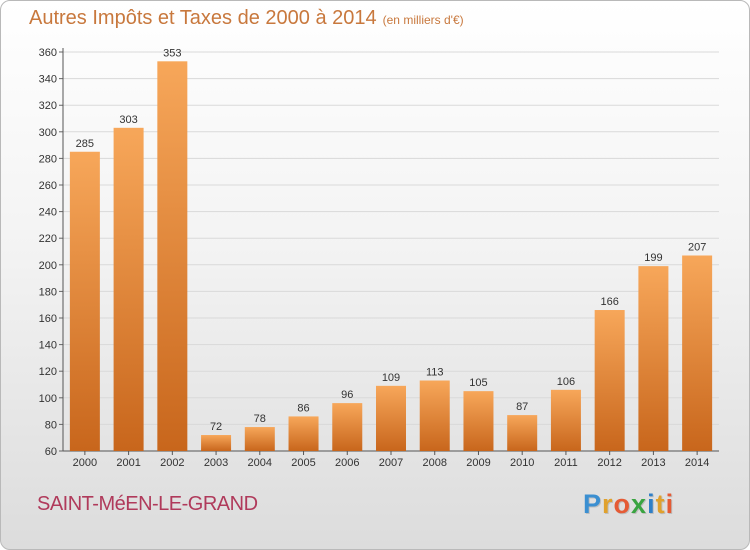  Describe the element at coordinates (172, 53) in the screenshot. I see `data-label: 353` at that location.